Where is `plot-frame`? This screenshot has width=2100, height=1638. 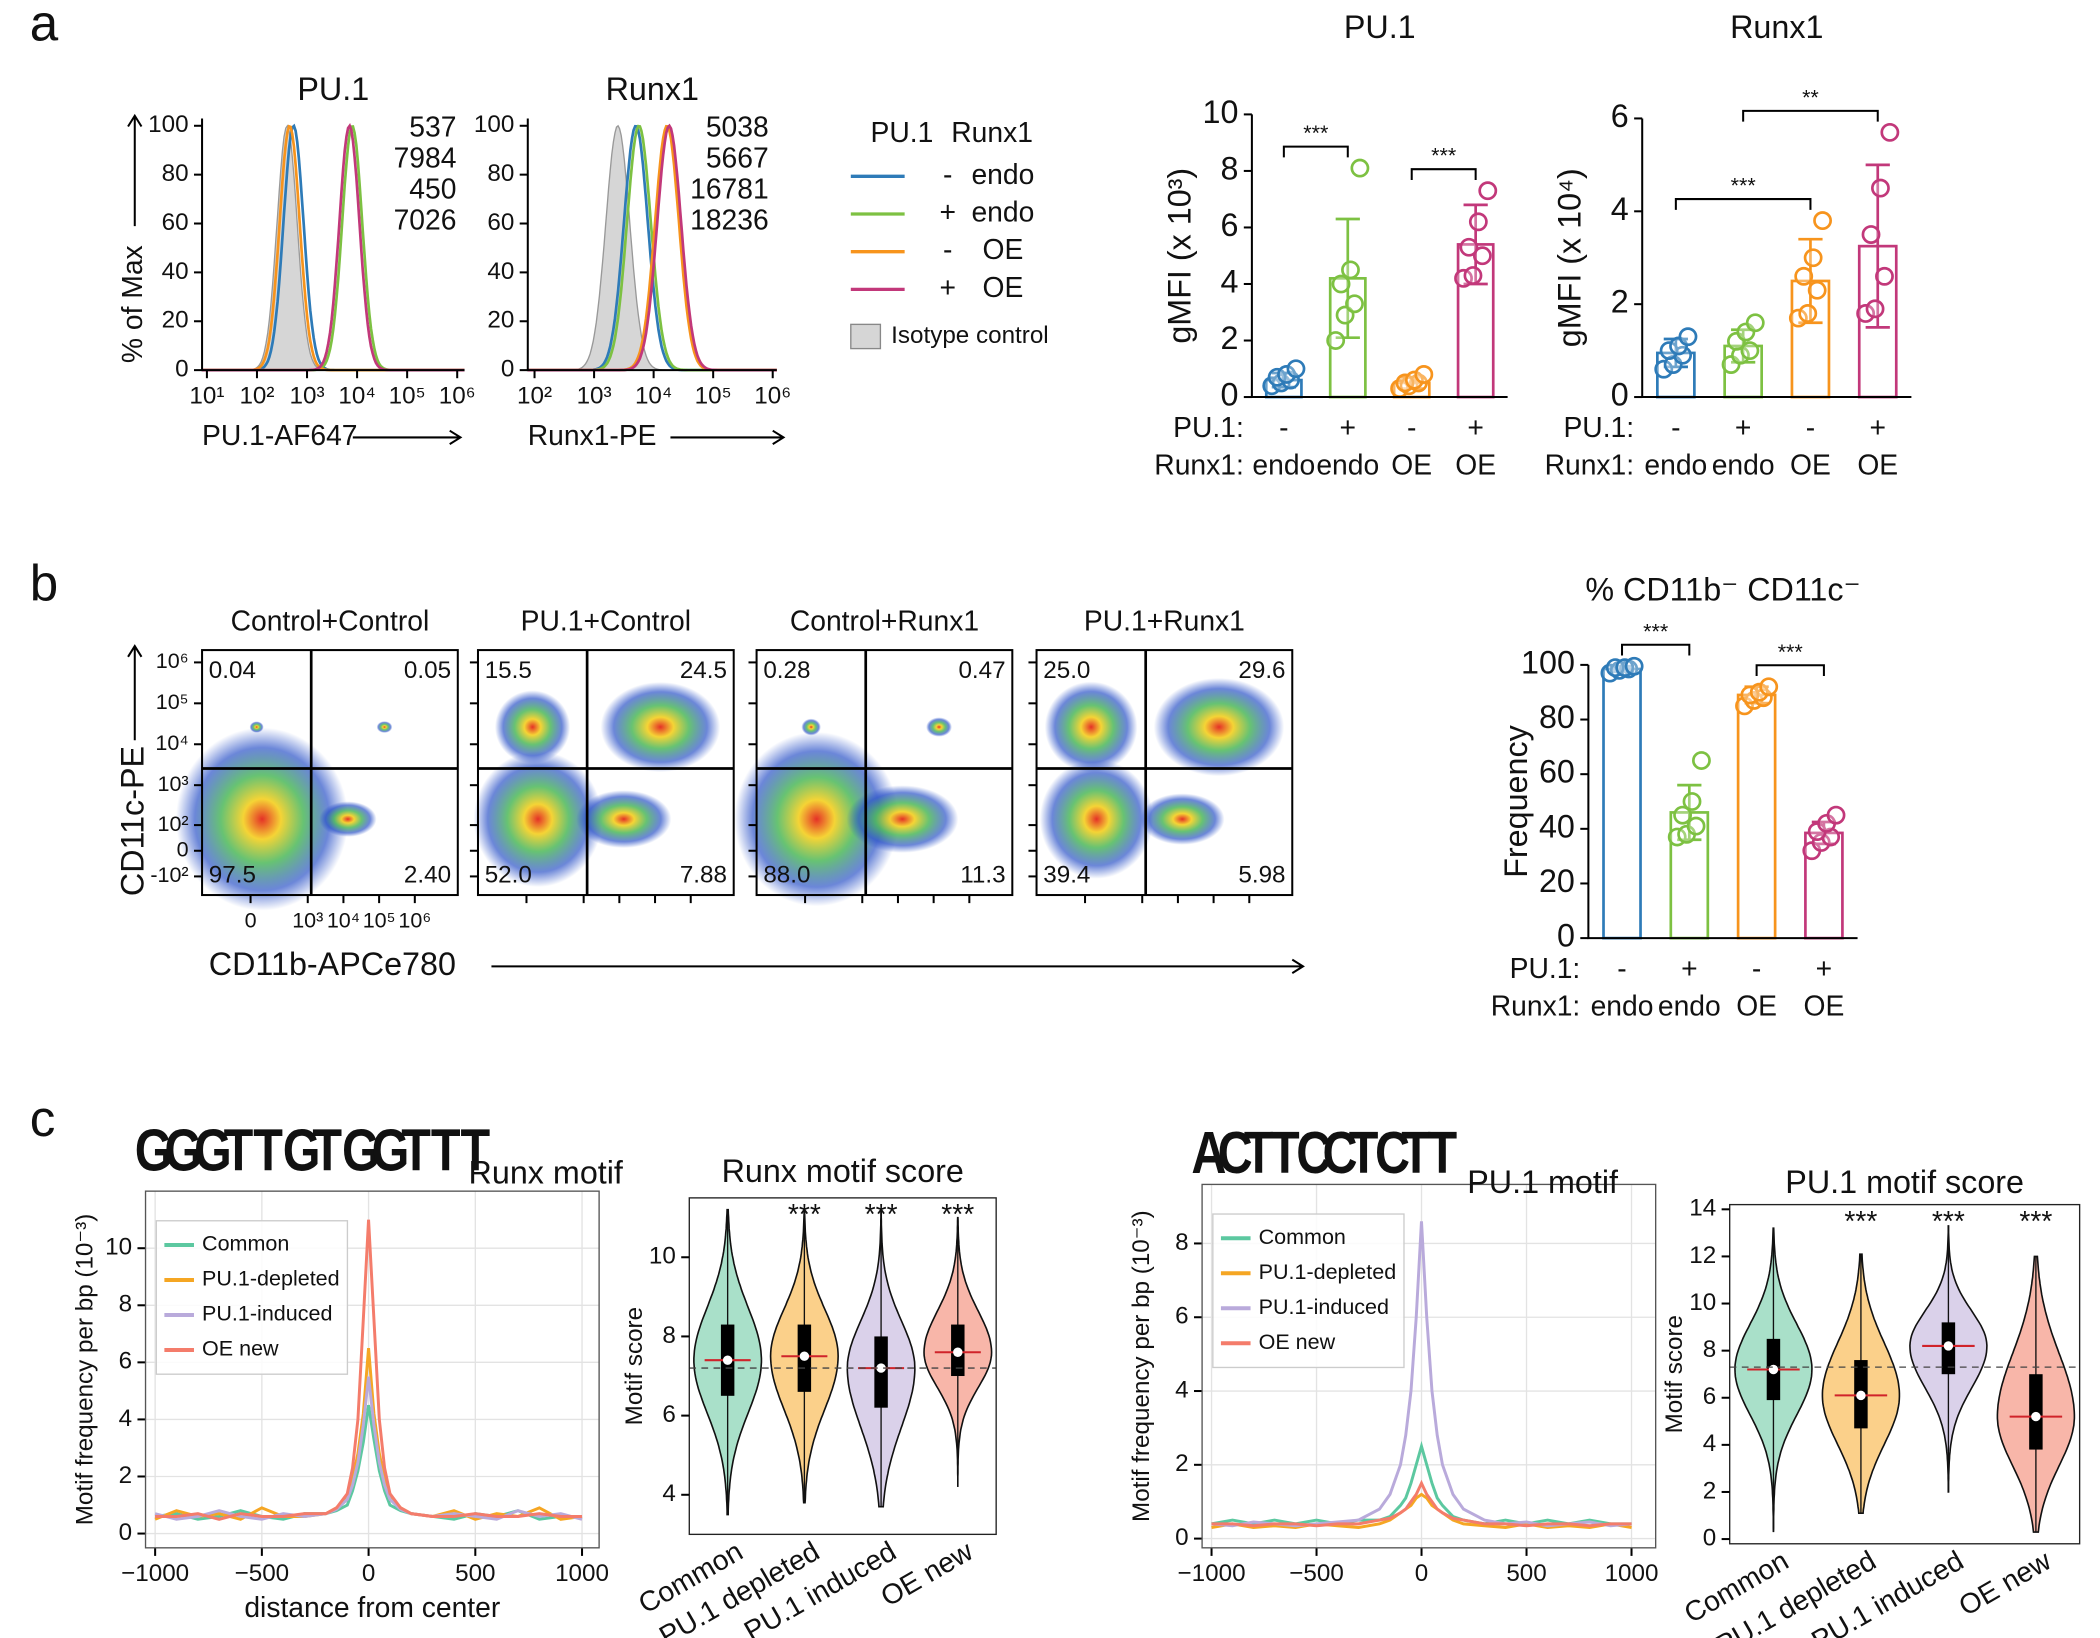
plot-frame is located at coordinates (605, 773).